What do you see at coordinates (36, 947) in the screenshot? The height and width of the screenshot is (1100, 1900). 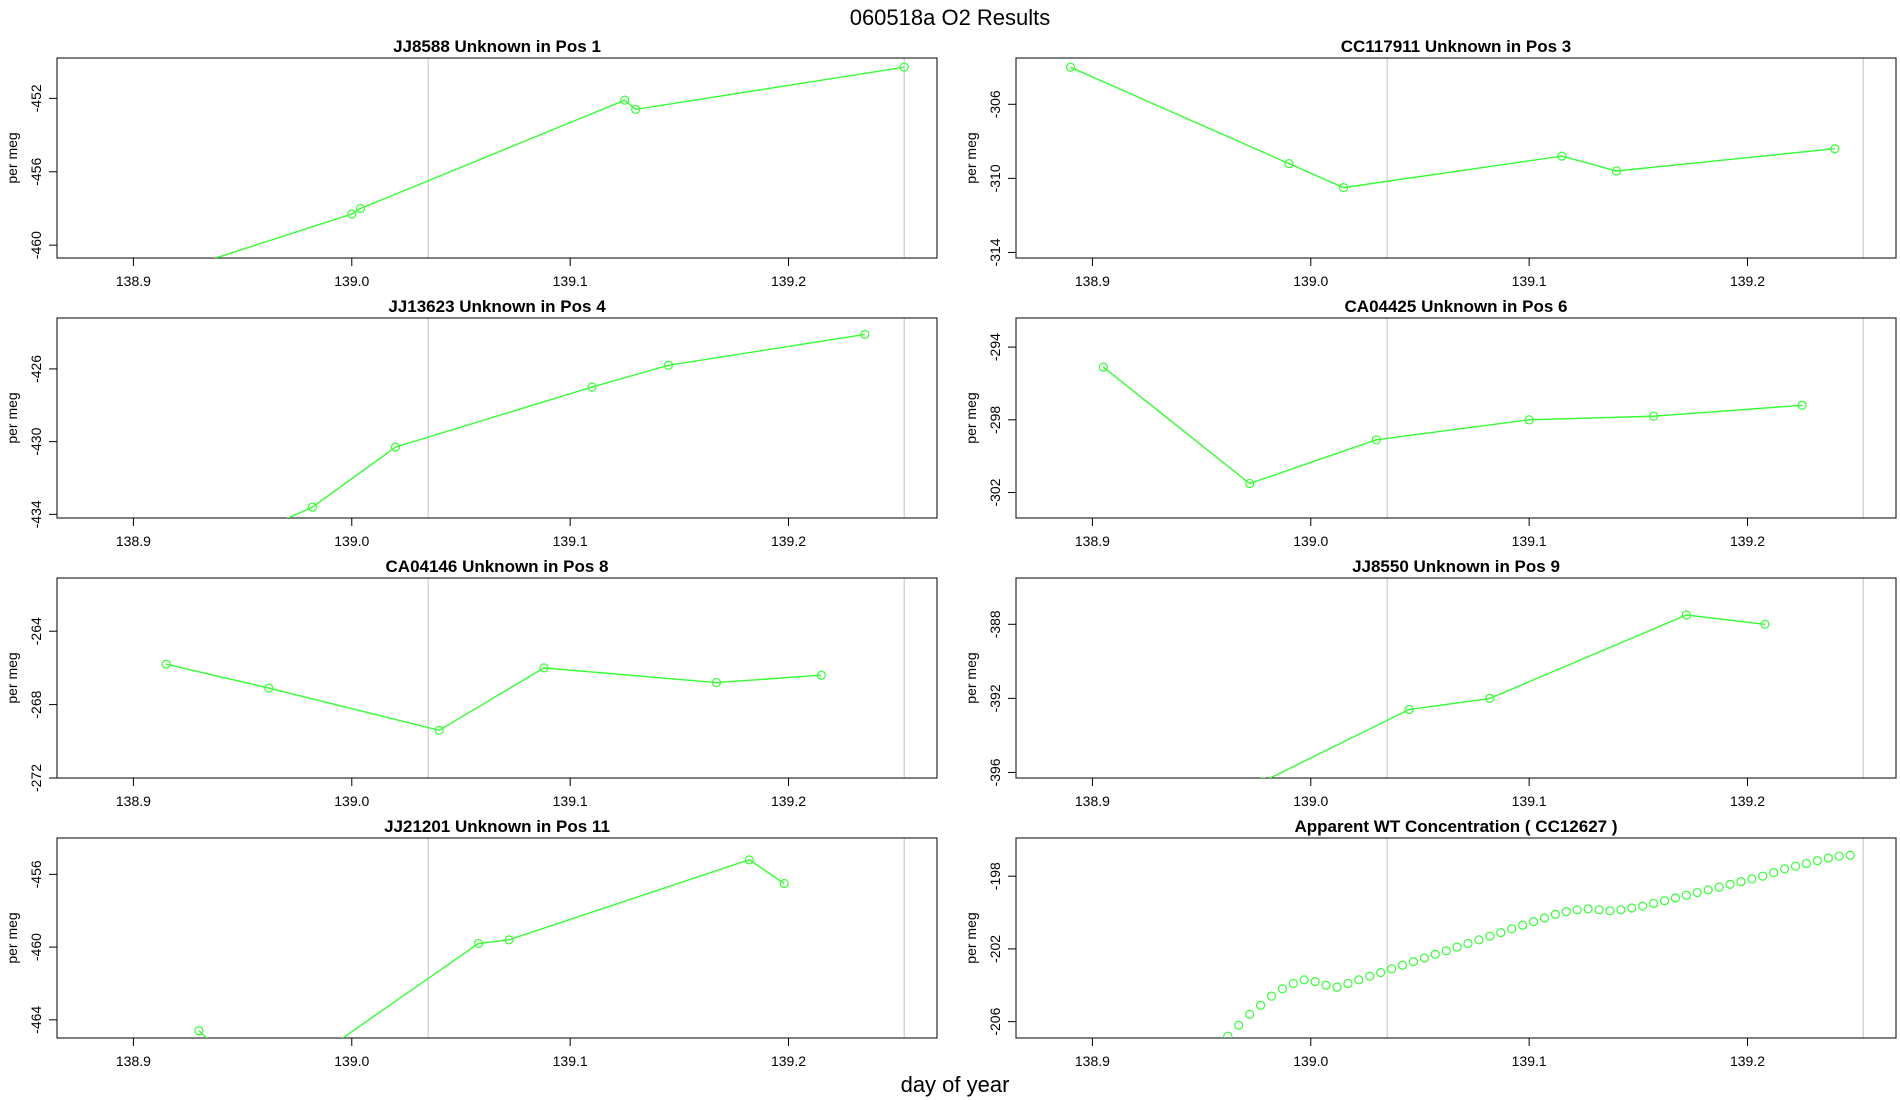 I see `y-tick-label: -460` at bounding box center [36, 947].